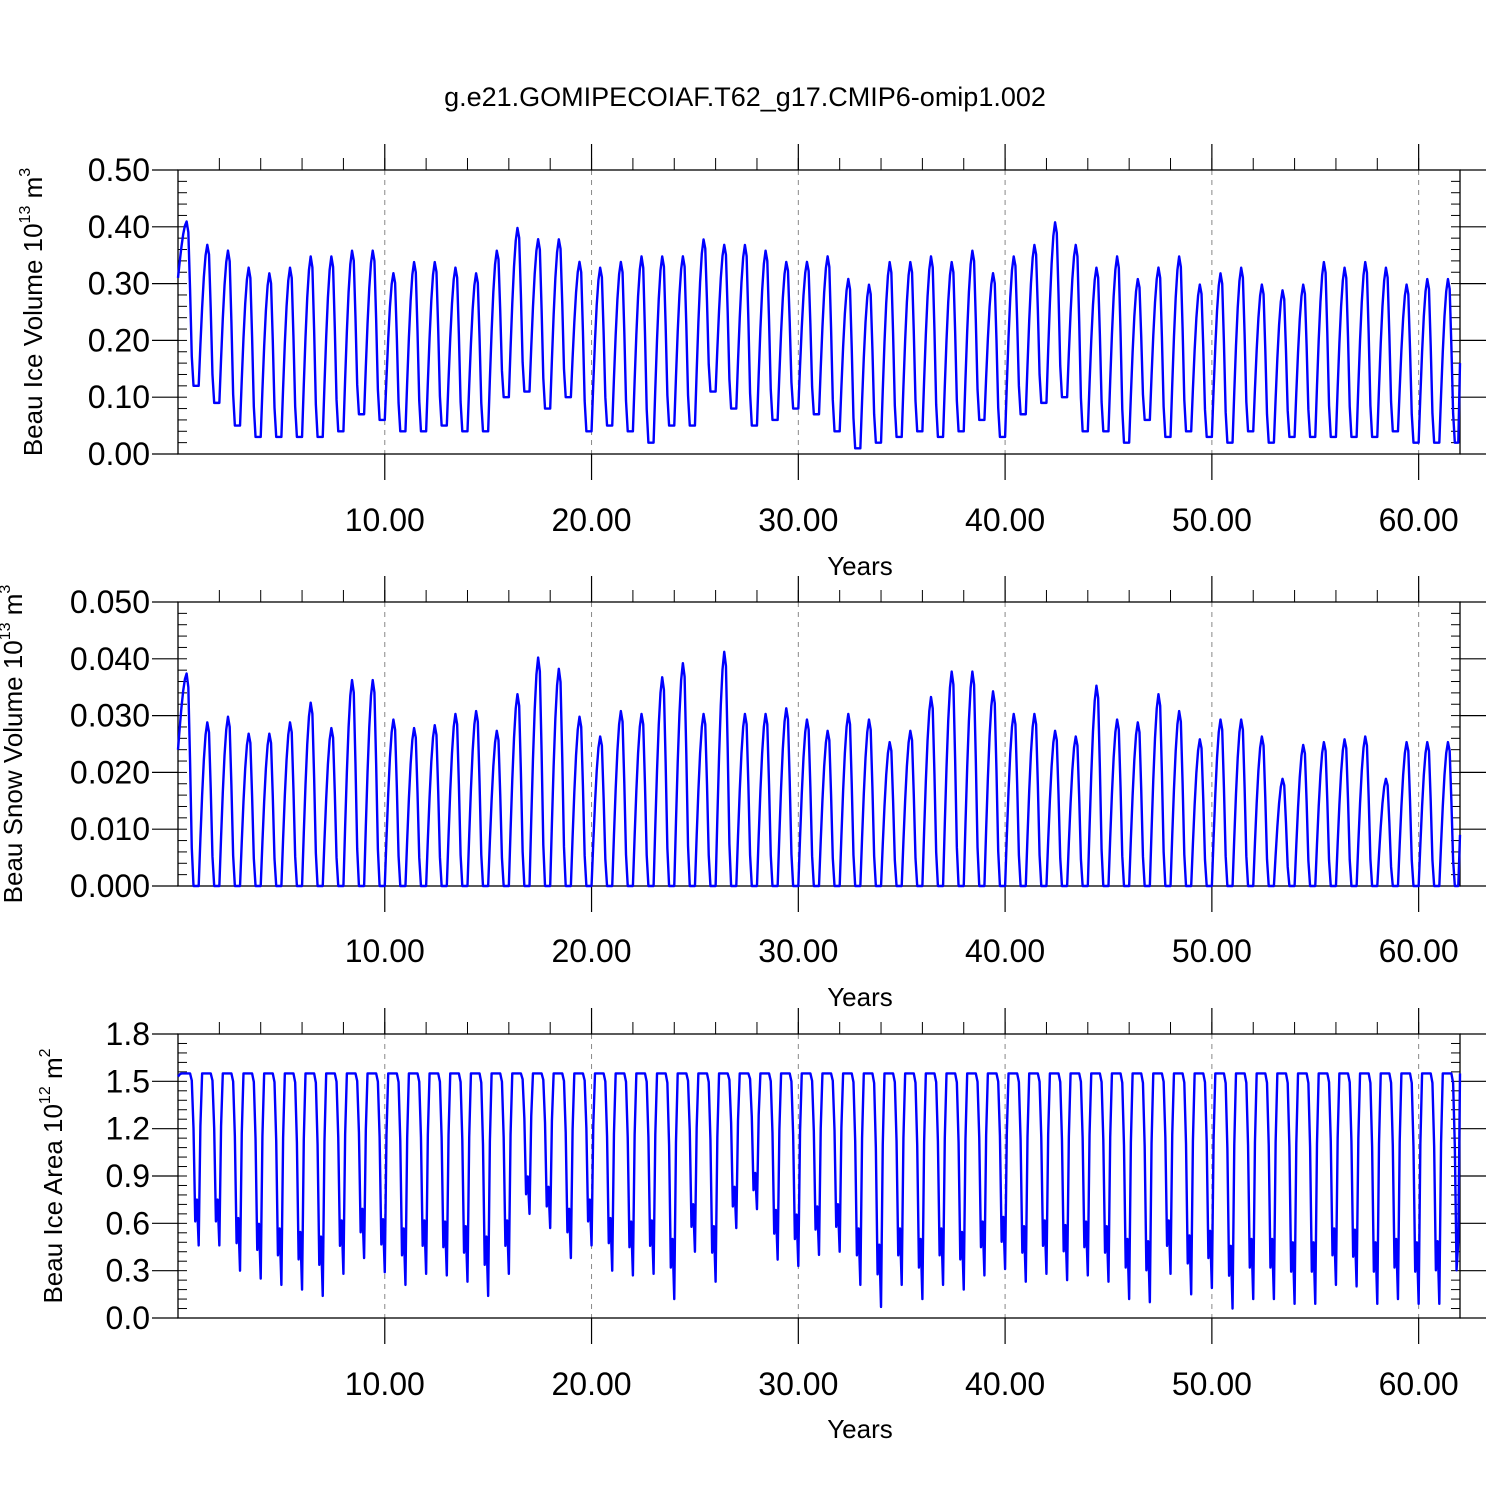 This screenshot has height=1500, width=1500. What do you see at coordinates (128, 1129) in the screenshot?
I see `y-tick-label: 1.2` at bounding box center [128, 1129].